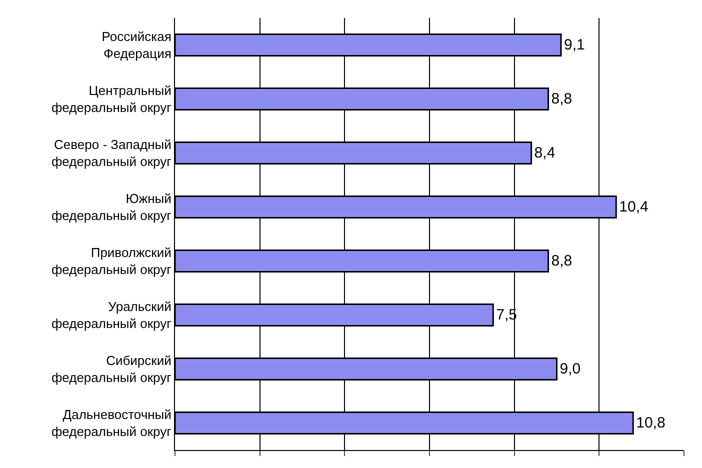 This screenshot has width=702, height=468. What do you see at coordinates (111, 207) in the screenshot?
I see `y-tick-label: Южный федеральный округ` at bounding box center [111, 207].